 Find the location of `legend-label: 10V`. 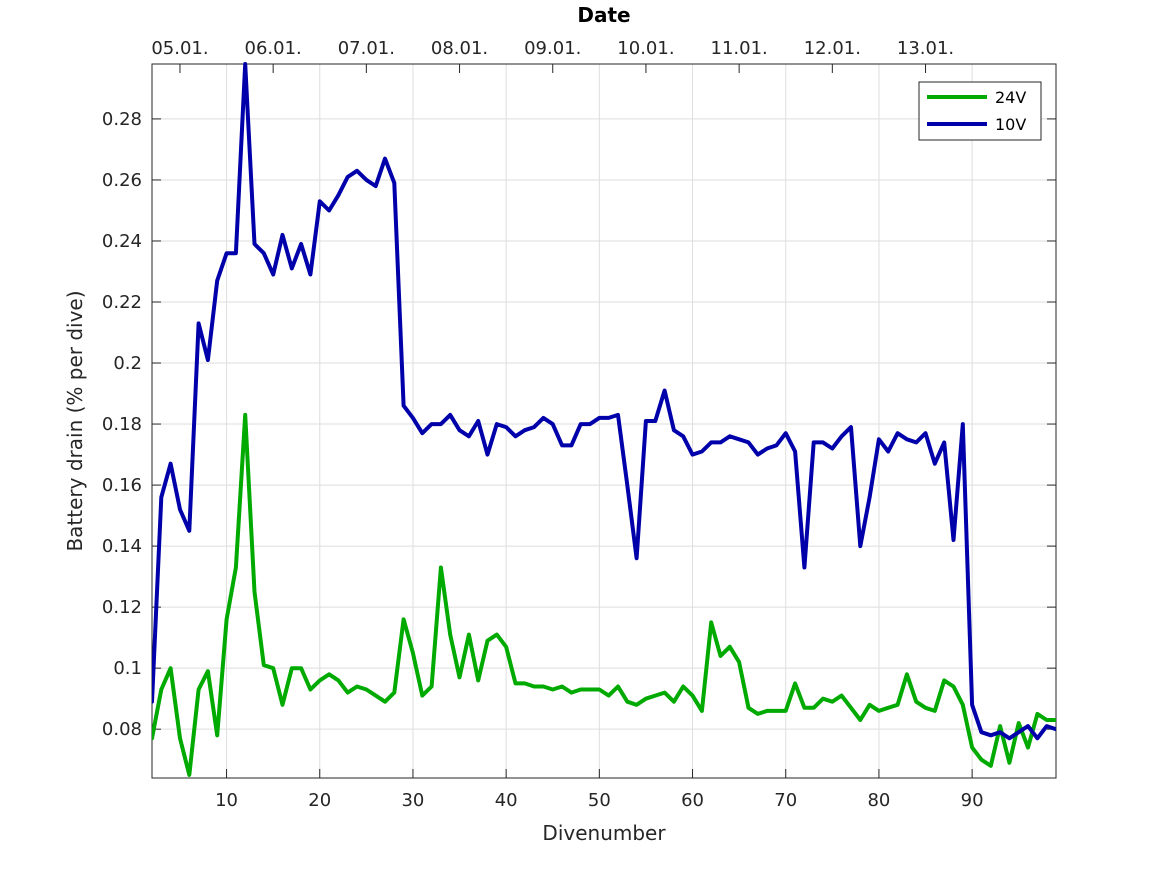

legend-label: 10V is located at coordinates (1010, 124).